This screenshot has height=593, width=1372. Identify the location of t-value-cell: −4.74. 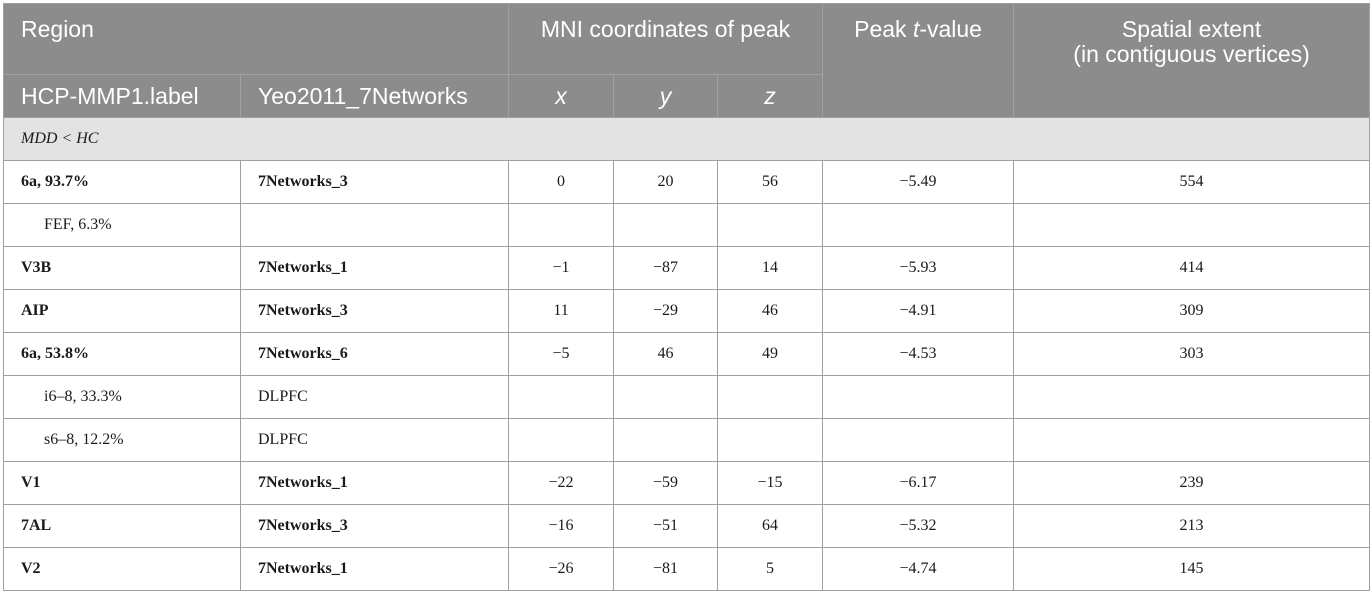
(918, 569).